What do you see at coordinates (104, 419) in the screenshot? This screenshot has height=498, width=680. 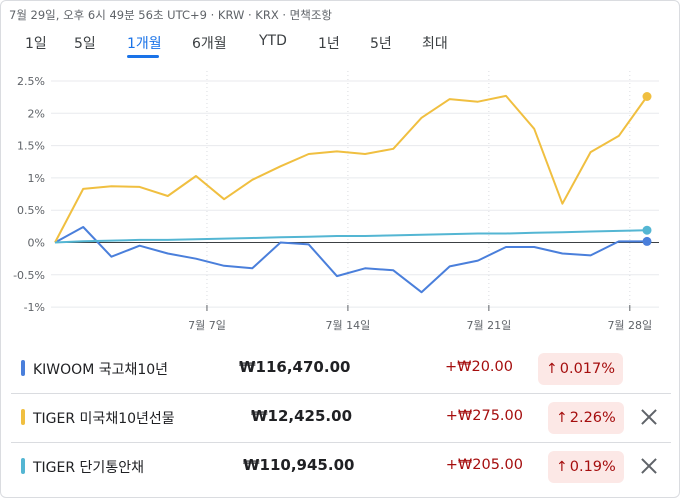 I see `security-name: TIGER 미국채10년선물` at bounding box center [104, 419].